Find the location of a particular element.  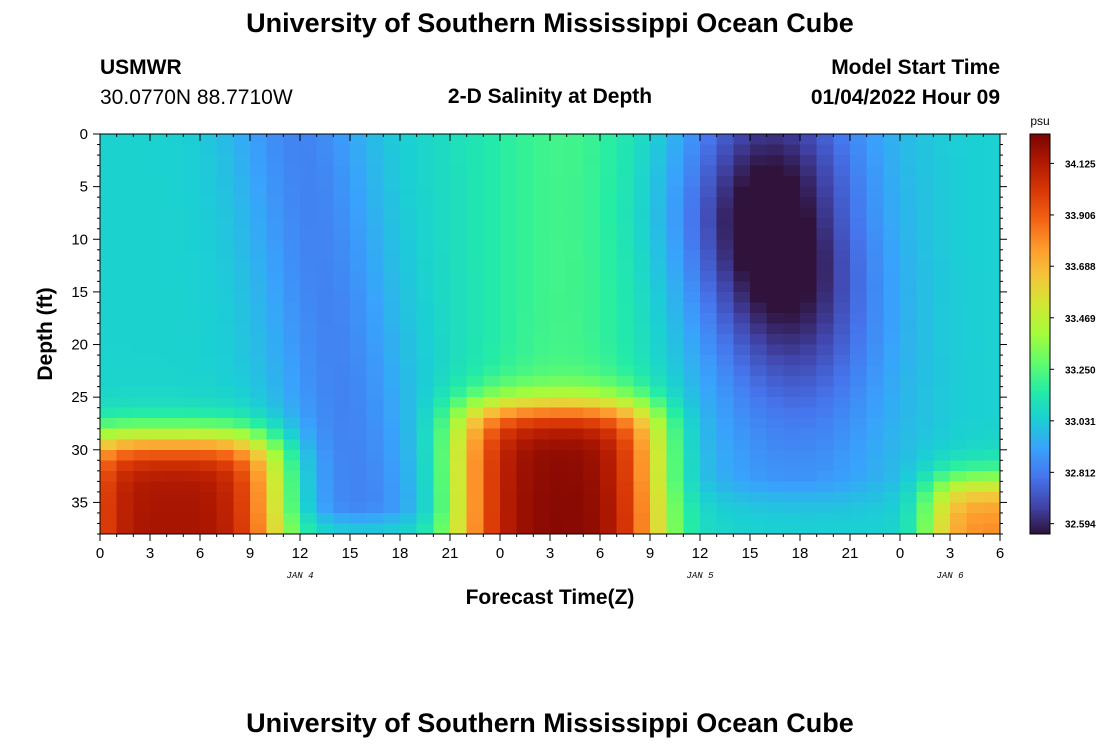

y-tick-label: 0 is located at coordinates (84, 134).